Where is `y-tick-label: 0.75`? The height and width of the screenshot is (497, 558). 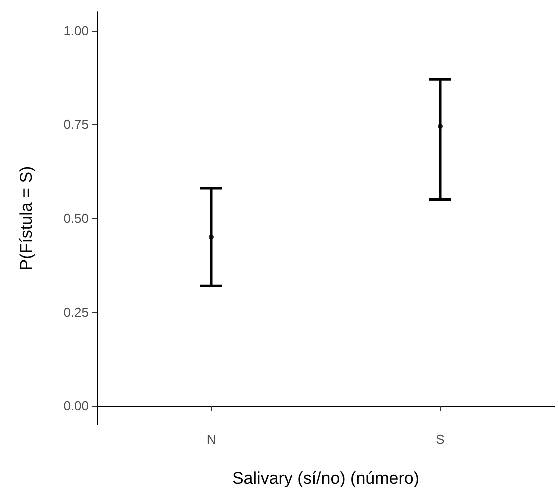
y-tick-label: 0.75 is located at coordinates (76, 124).